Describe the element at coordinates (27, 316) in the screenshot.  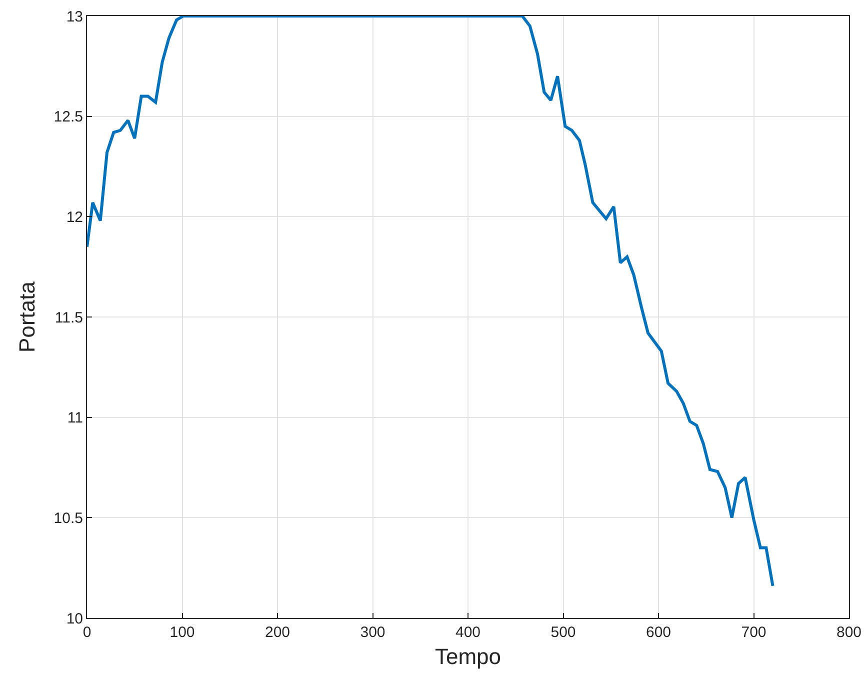
I see `y-axis-title: Portata` at that location.